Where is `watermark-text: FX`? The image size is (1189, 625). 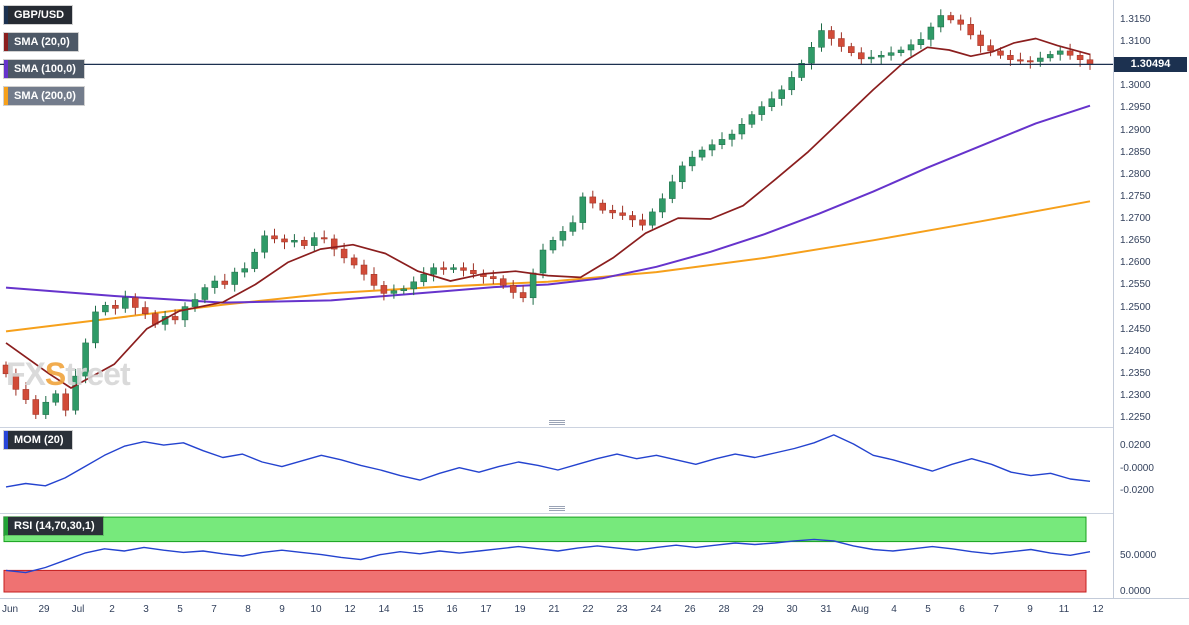 watermark-text: FX is located at coordinates (26, 374).